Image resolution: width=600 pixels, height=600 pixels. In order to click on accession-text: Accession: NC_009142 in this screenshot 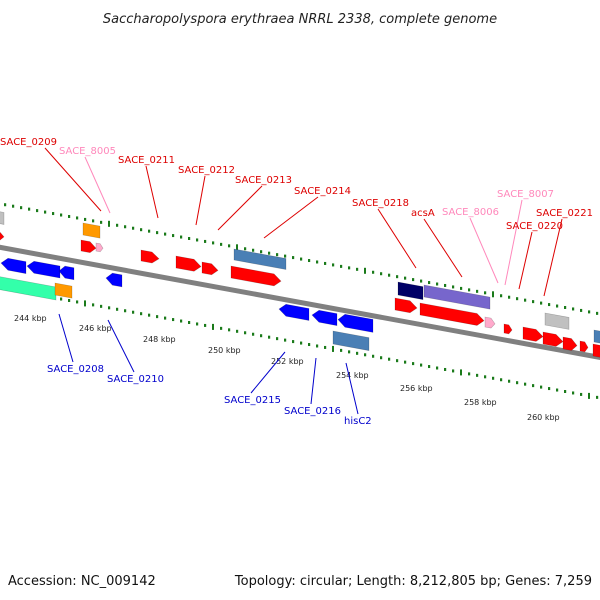, I will do `click(82, 581)`.